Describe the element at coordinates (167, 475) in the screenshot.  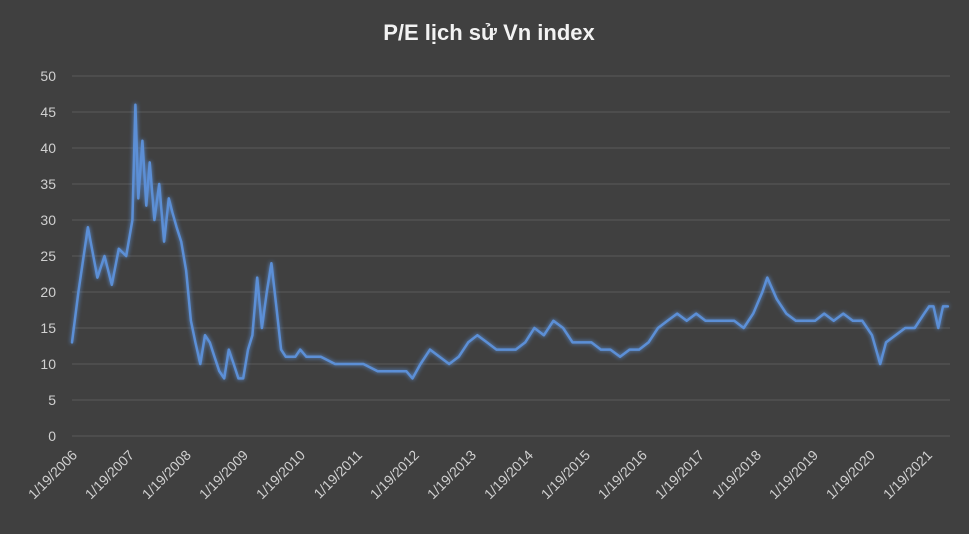
I see `x-tick-label: 1/19/2008` at that location.